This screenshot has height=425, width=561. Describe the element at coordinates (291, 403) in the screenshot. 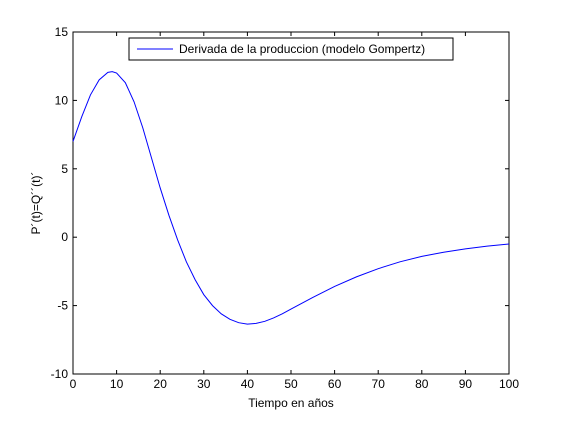

I see `x-axis-label: Tiempo en años` at that location.